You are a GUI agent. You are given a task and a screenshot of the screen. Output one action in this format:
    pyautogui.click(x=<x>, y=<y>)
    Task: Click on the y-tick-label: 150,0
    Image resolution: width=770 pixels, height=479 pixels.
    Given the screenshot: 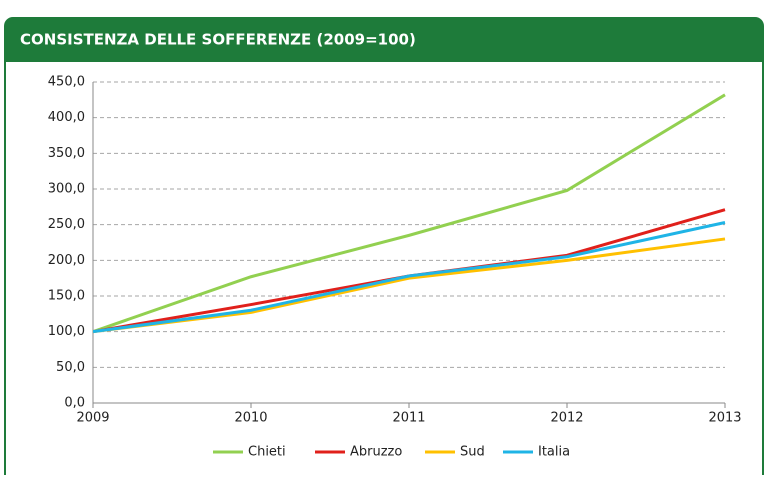 What is the action you would take?
    pyautogui.click(x=66, y=296)
    